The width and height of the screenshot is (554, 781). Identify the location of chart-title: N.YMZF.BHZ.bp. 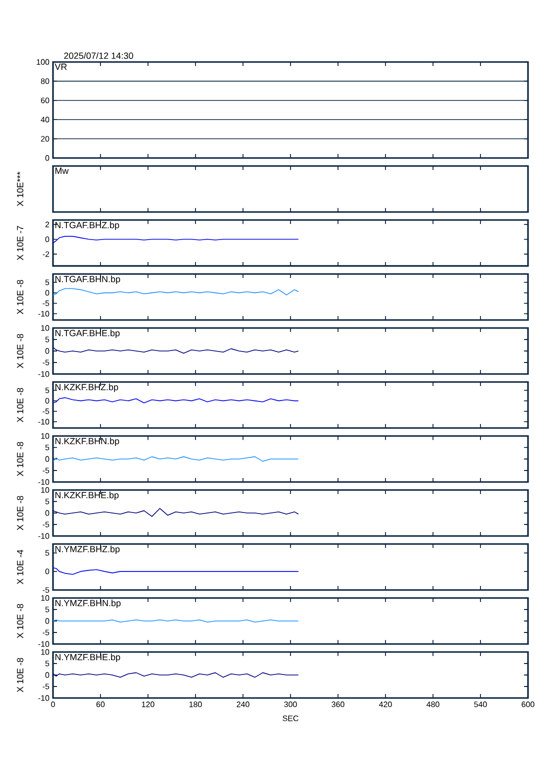
(87, 550).